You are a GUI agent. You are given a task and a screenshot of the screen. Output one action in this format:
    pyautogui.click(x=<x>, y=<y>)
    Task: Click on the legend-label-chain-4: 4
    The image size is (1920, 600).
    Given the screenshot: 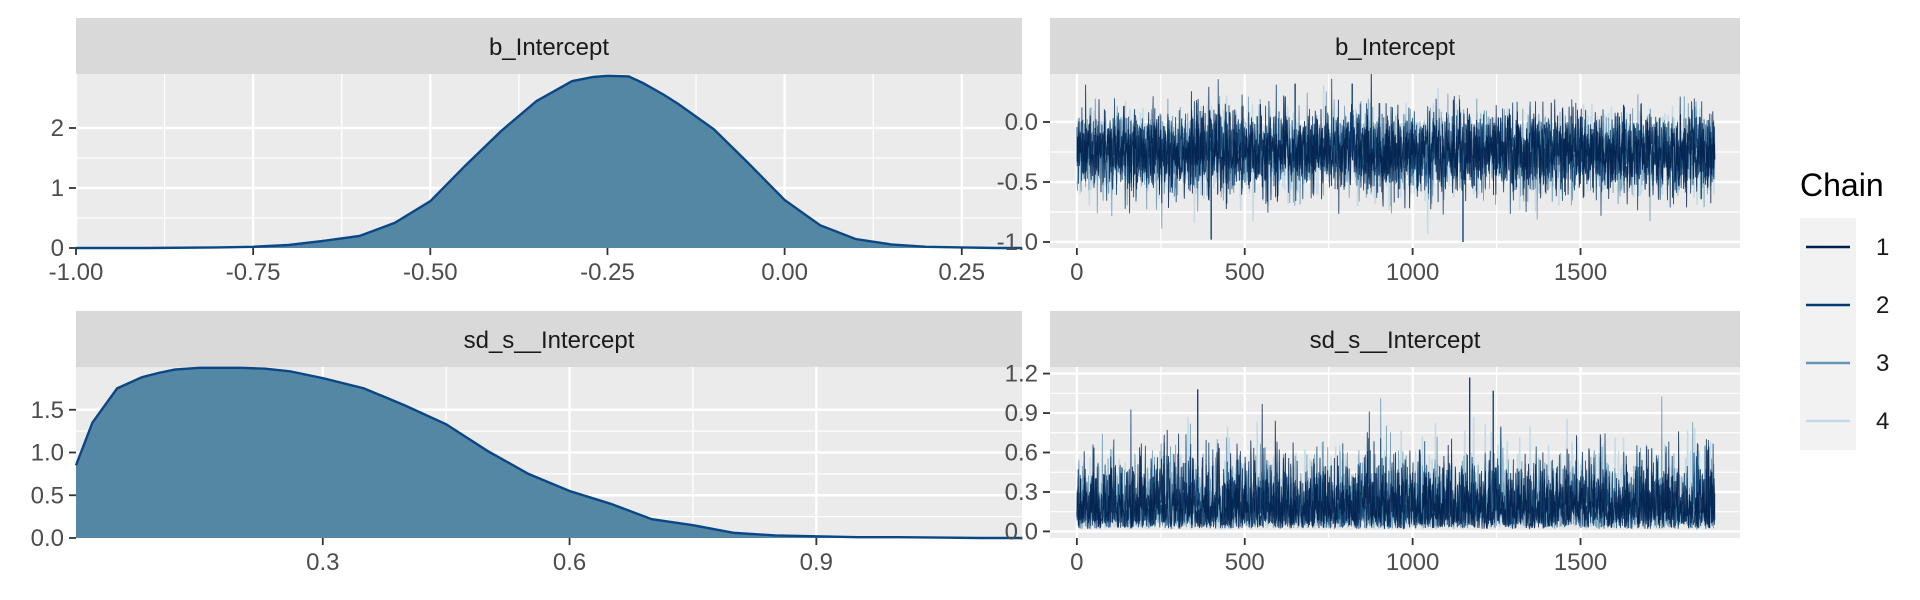 What is the action you would take?
    pyautogui.click(x=1882, y=421)
    